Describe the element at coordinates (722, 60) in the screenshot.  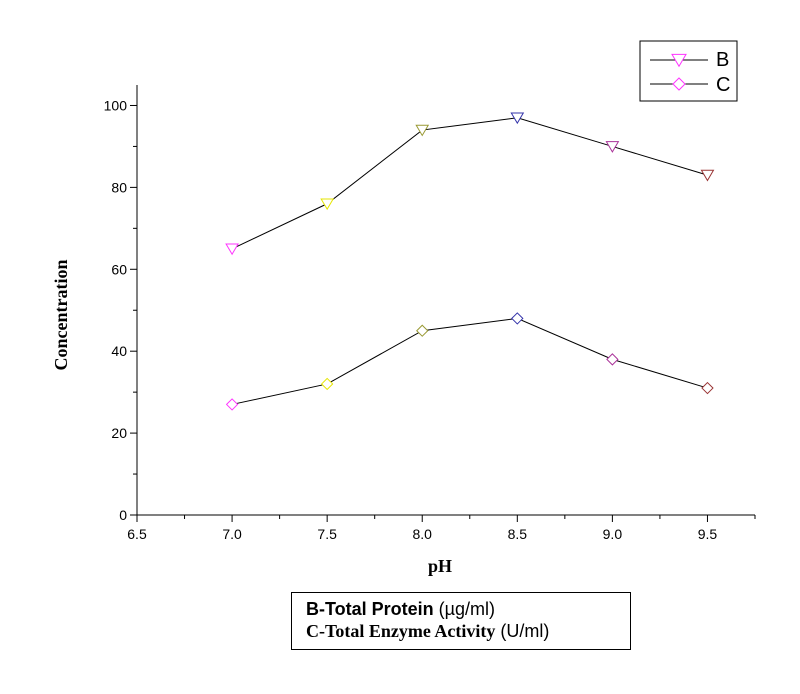
I see `legend-label-b: B` at that location.